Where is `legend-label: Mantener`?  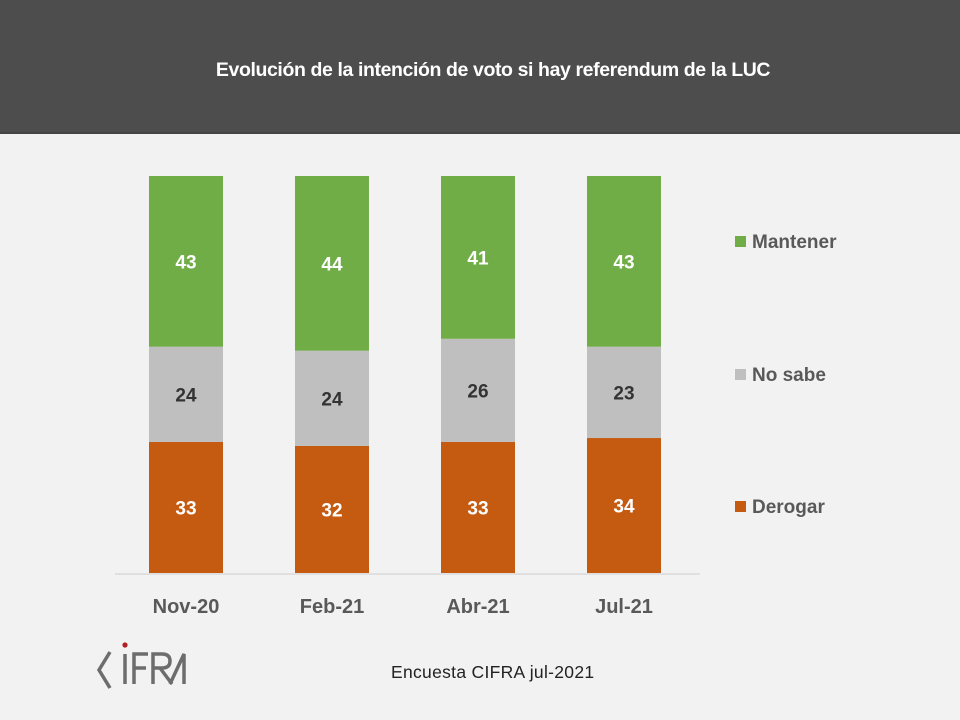 legend-label: Mantener is located at coordinates (794, 242).